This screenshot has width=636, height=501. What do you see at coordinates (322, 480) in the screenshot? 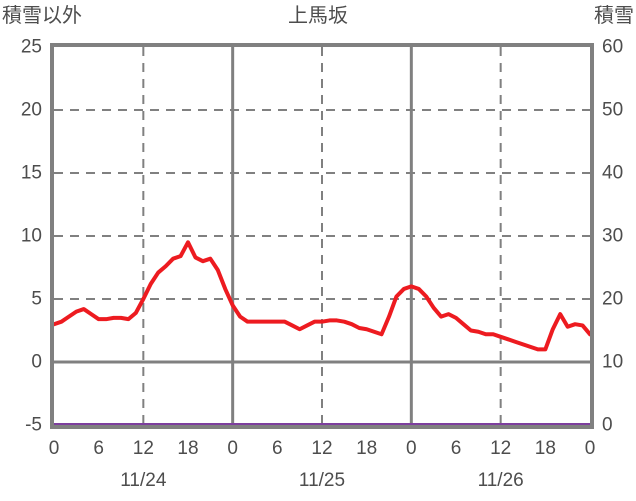
I see `x-axis-day-label: 11/25` at bounding box center [322, 480].